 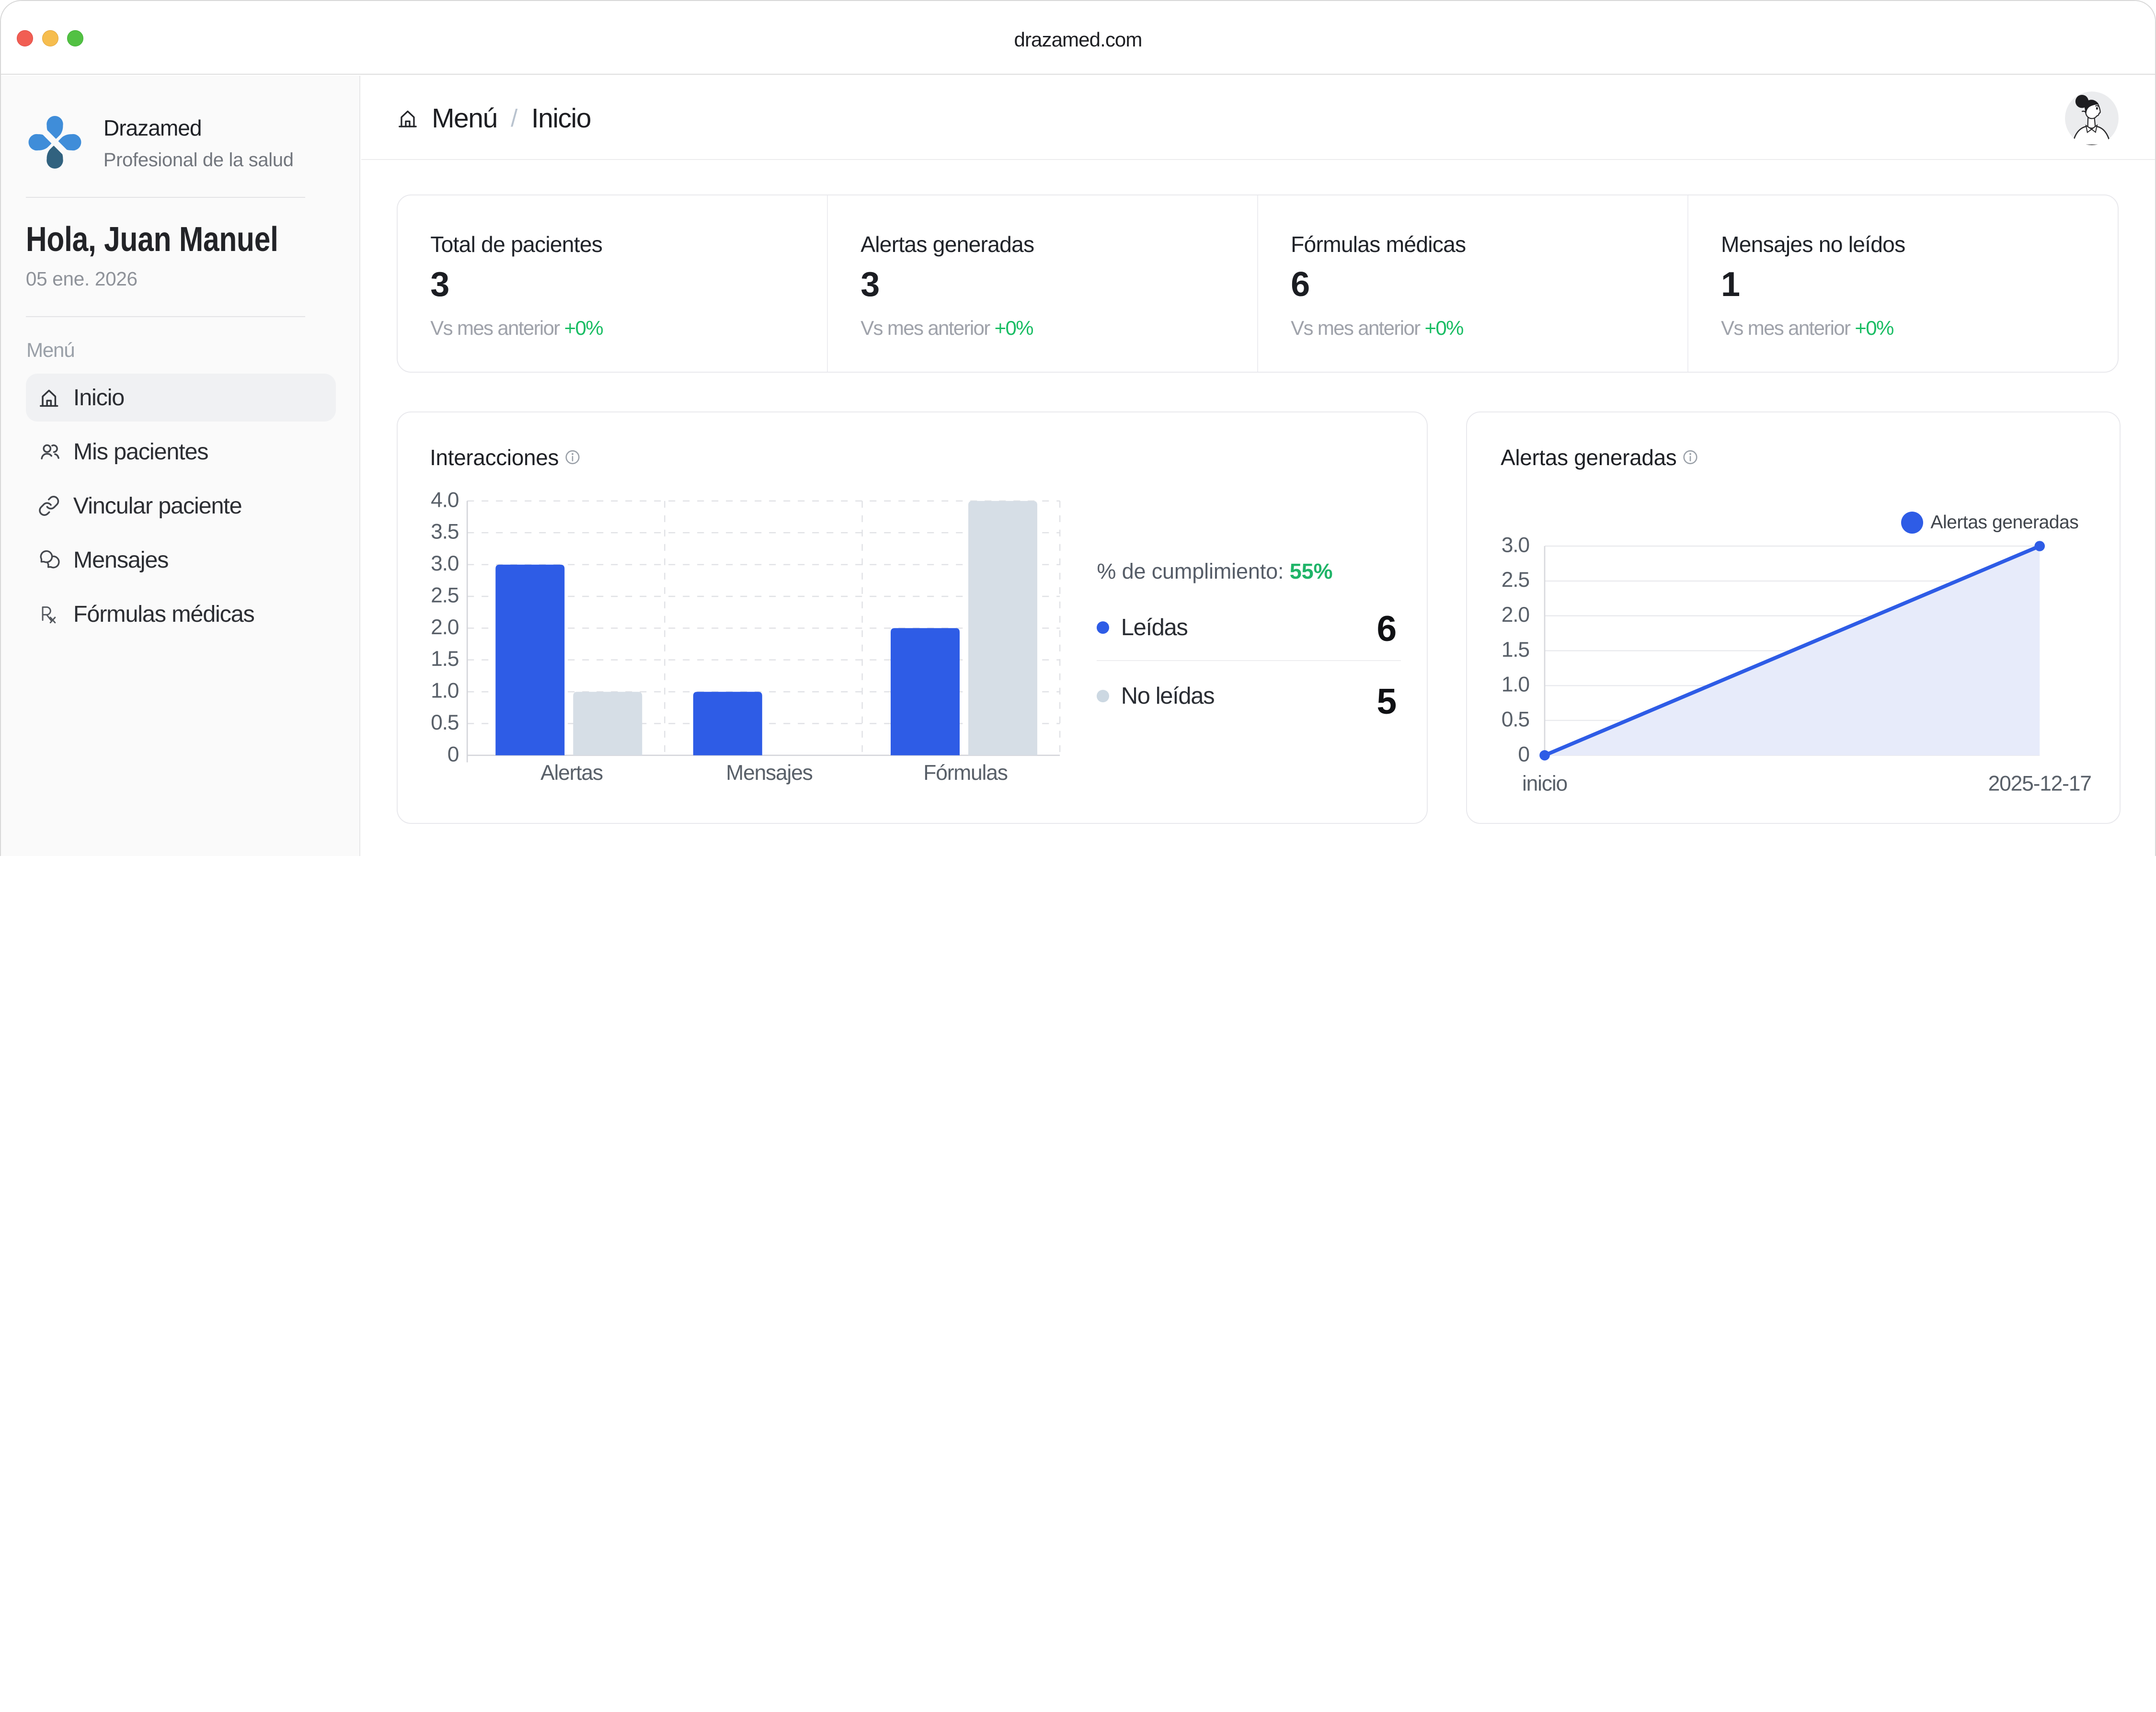 What do you see at coordinates (1544, 784) in the screenshot?
I see `svg-text: inicio` at bounding box center [1544, 784].